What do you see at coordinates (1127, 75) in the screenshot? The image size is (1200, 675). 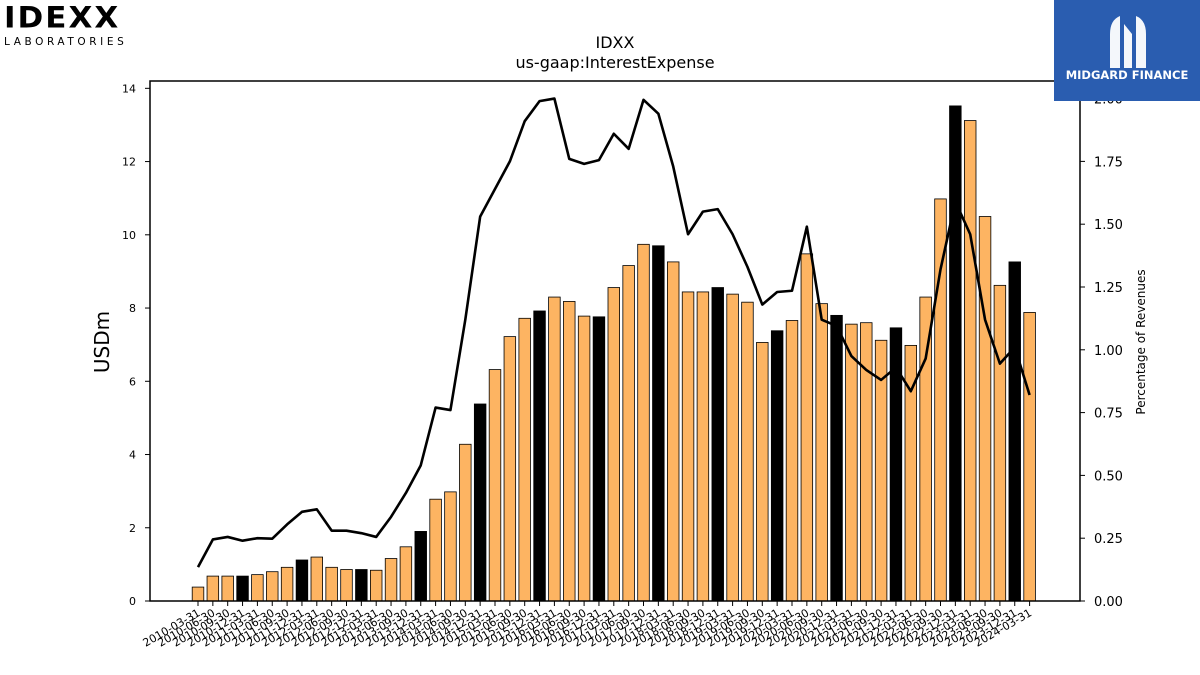 I see `midgard-logo-name: MIDGARD FINANCE` at bounding box center [1127, 75].